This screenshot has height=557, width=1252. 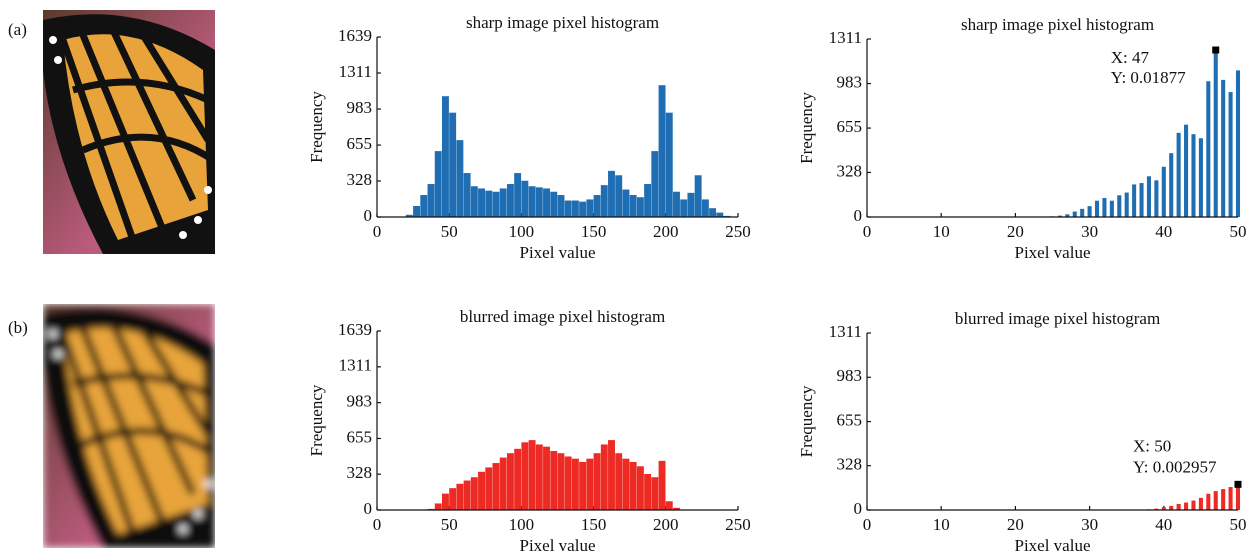 What do you see at coordinates (806, 128) in the screenshot?
I see `y-axis-label: Frequency` at bounding box center [806, 128].